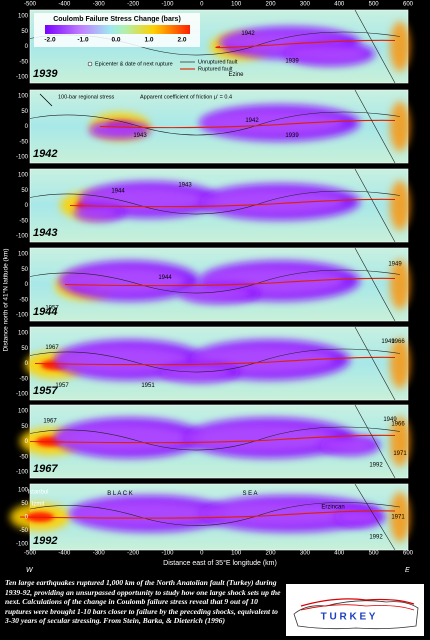 This screenshot has width=430, height=640. I want to click on panel: 100 50 0 -50 -100 1942 1943 1942 1939, so click(213, 126).